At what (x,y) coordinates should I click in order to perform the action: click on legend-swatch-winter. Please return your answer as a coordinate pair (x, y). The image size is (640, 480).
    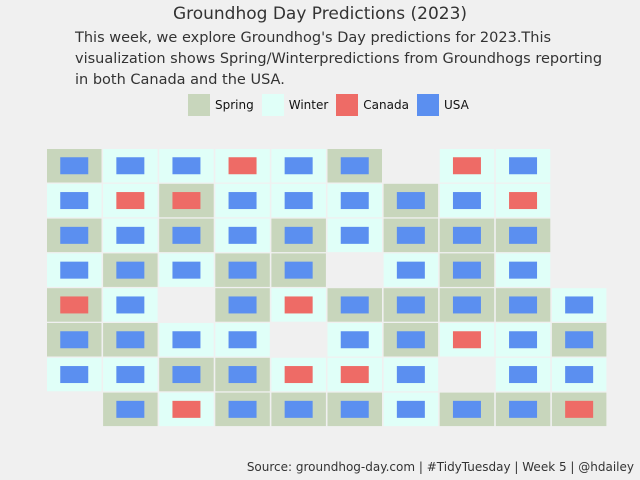
    Looking at the image, I should click on (272, 105).